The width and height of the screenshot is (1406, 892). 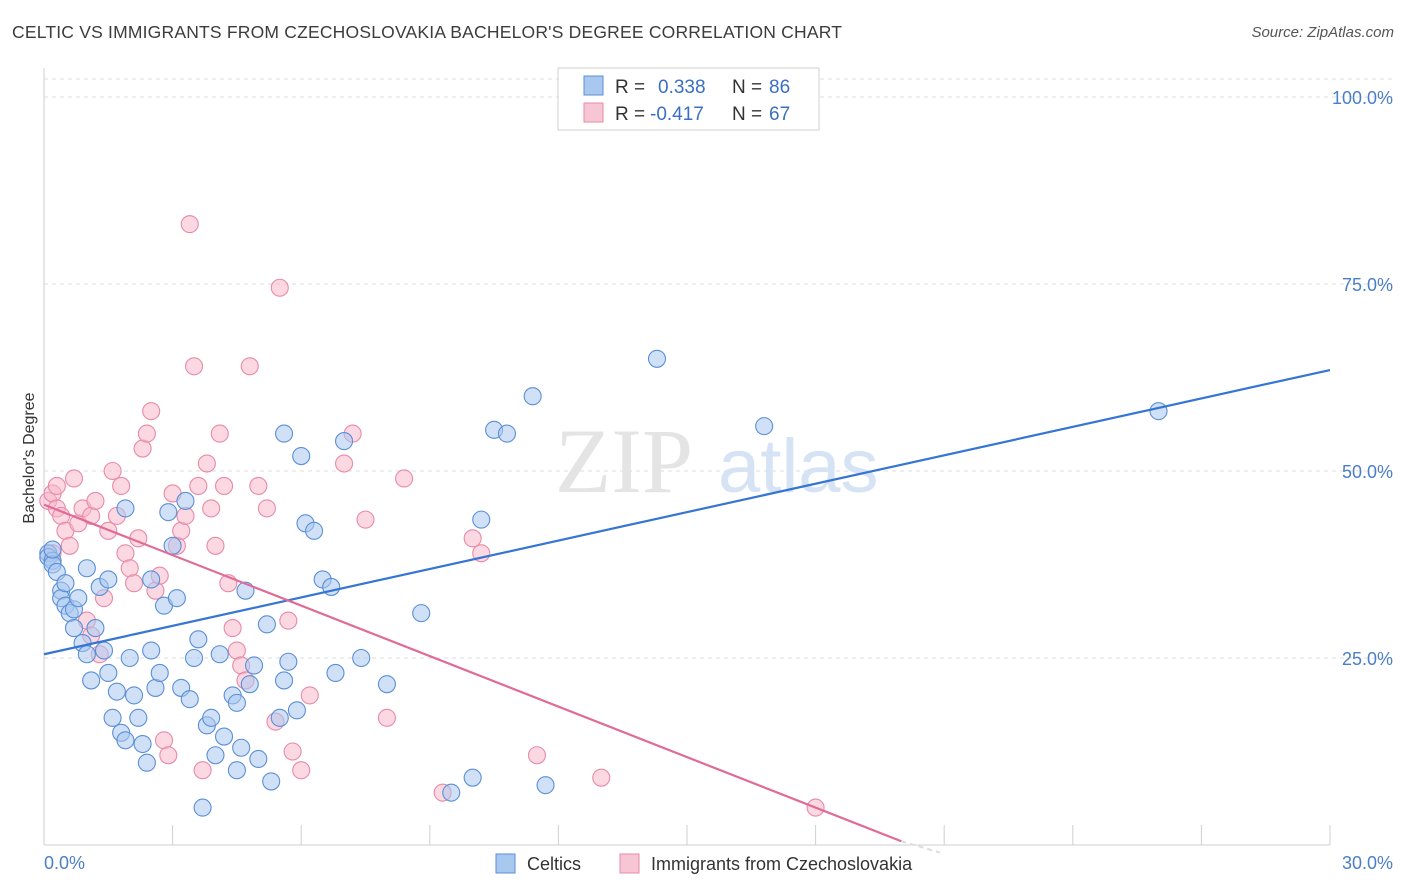 I want to click on legend-r-value-2: -0.417, so click(x=677, y=114).